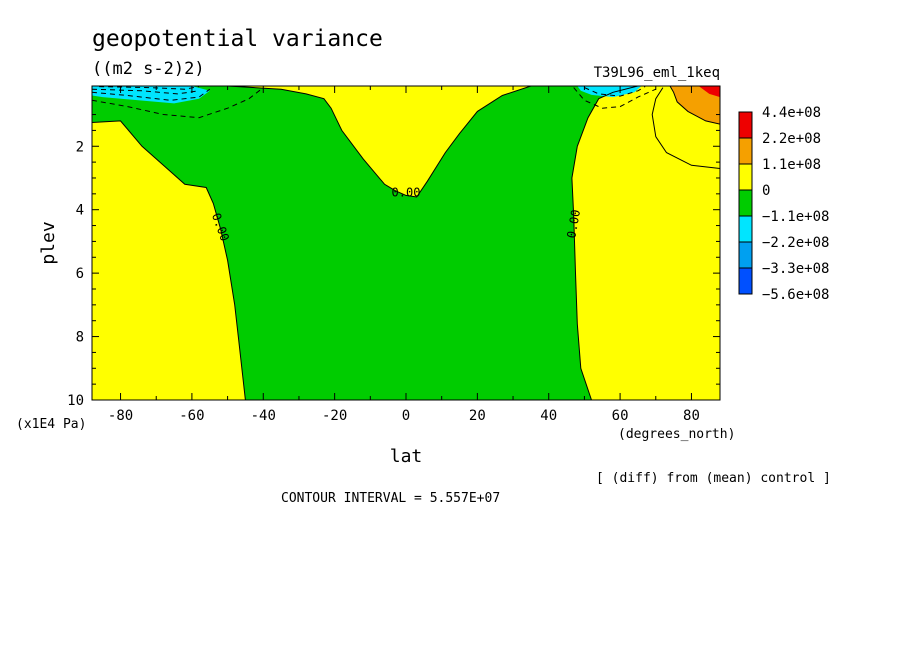 This screenshot has height=654, width=904. What do you see at coordinates (795, 243) in the screenshot?
I see `colorbar-label: −2.2e+08` at bounding box center [795, 243].